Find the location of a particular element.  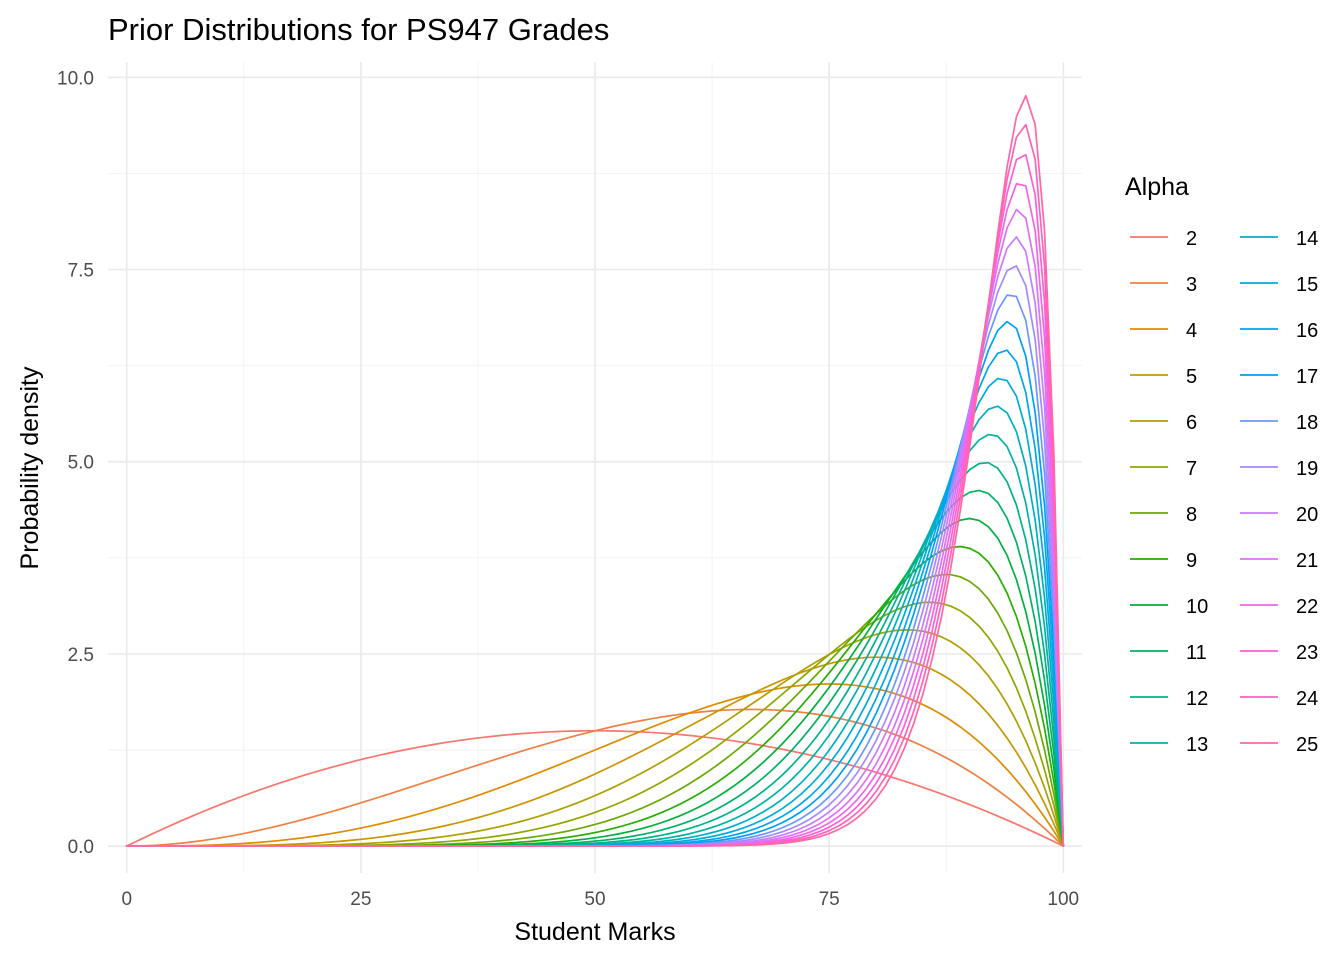

x-tick-label: 25 is located at coordinates (360, 899).